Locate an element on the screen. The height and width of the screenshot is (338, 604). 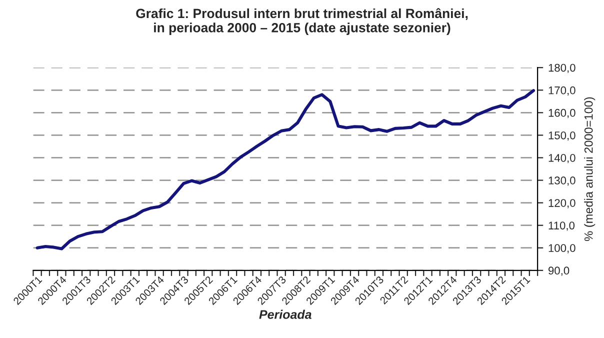
y-tick-label: 130,0 is located at coordinates (562, 181).